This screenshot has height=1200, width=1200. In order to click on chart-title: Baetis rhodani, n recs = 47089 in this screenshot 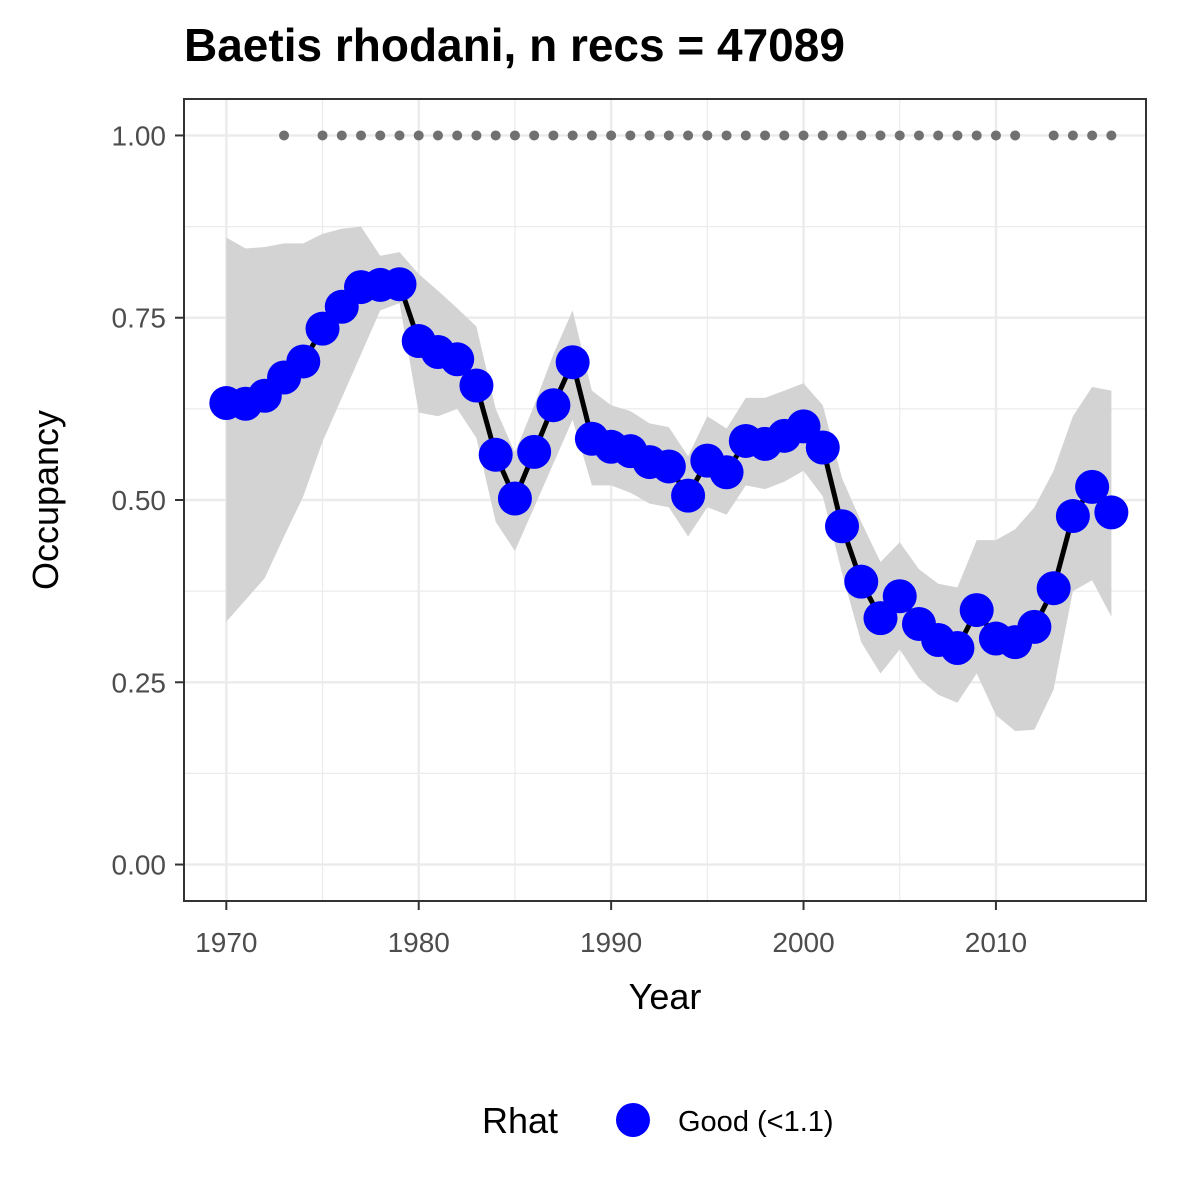, I will do `click(514, 45)`.